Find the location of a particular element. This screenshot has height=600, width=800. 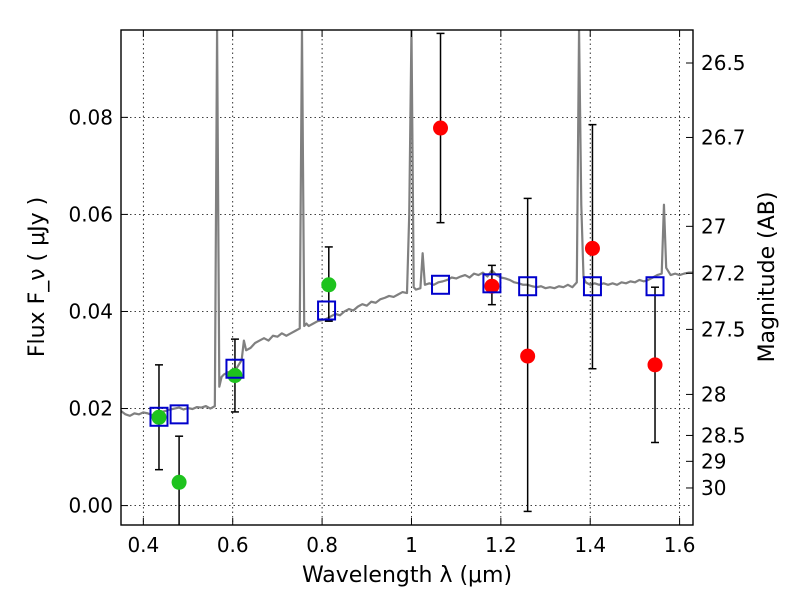

mag-tick-label: 30 is located at coordinates (713, 488).